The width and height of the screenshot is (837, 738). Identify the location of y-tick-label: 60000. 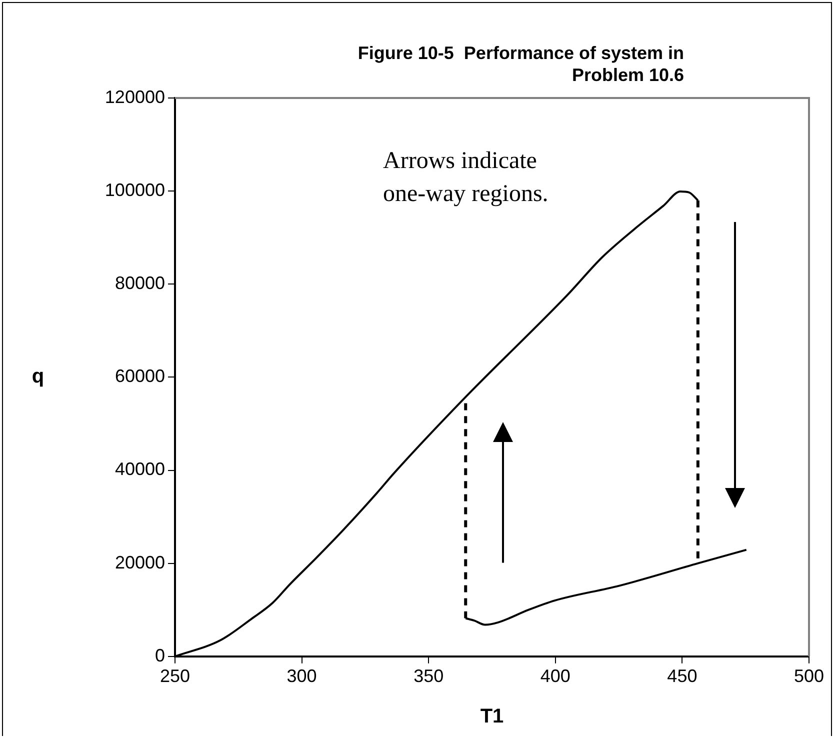
(139, 376).